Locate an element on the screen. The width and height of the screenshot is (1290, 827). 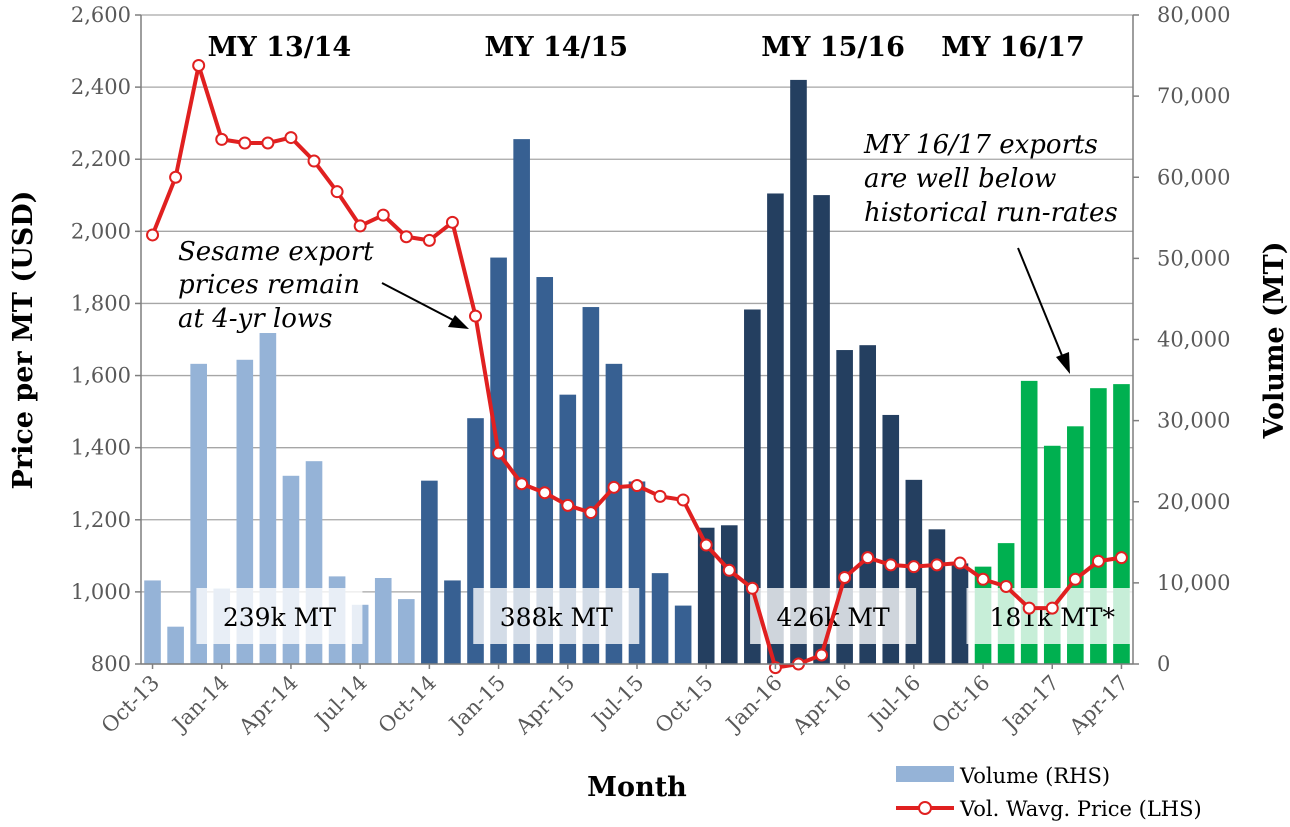
x-tick-label: Jul-16 is located at coordinates (894, 702).